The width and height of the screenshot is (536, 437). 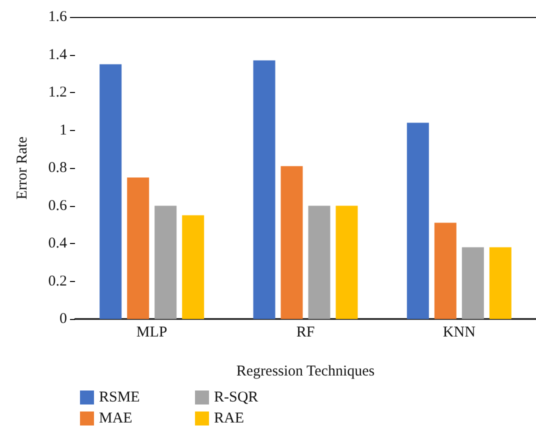 I want to click on legend-label: RAE, so click(x=229, y=418).